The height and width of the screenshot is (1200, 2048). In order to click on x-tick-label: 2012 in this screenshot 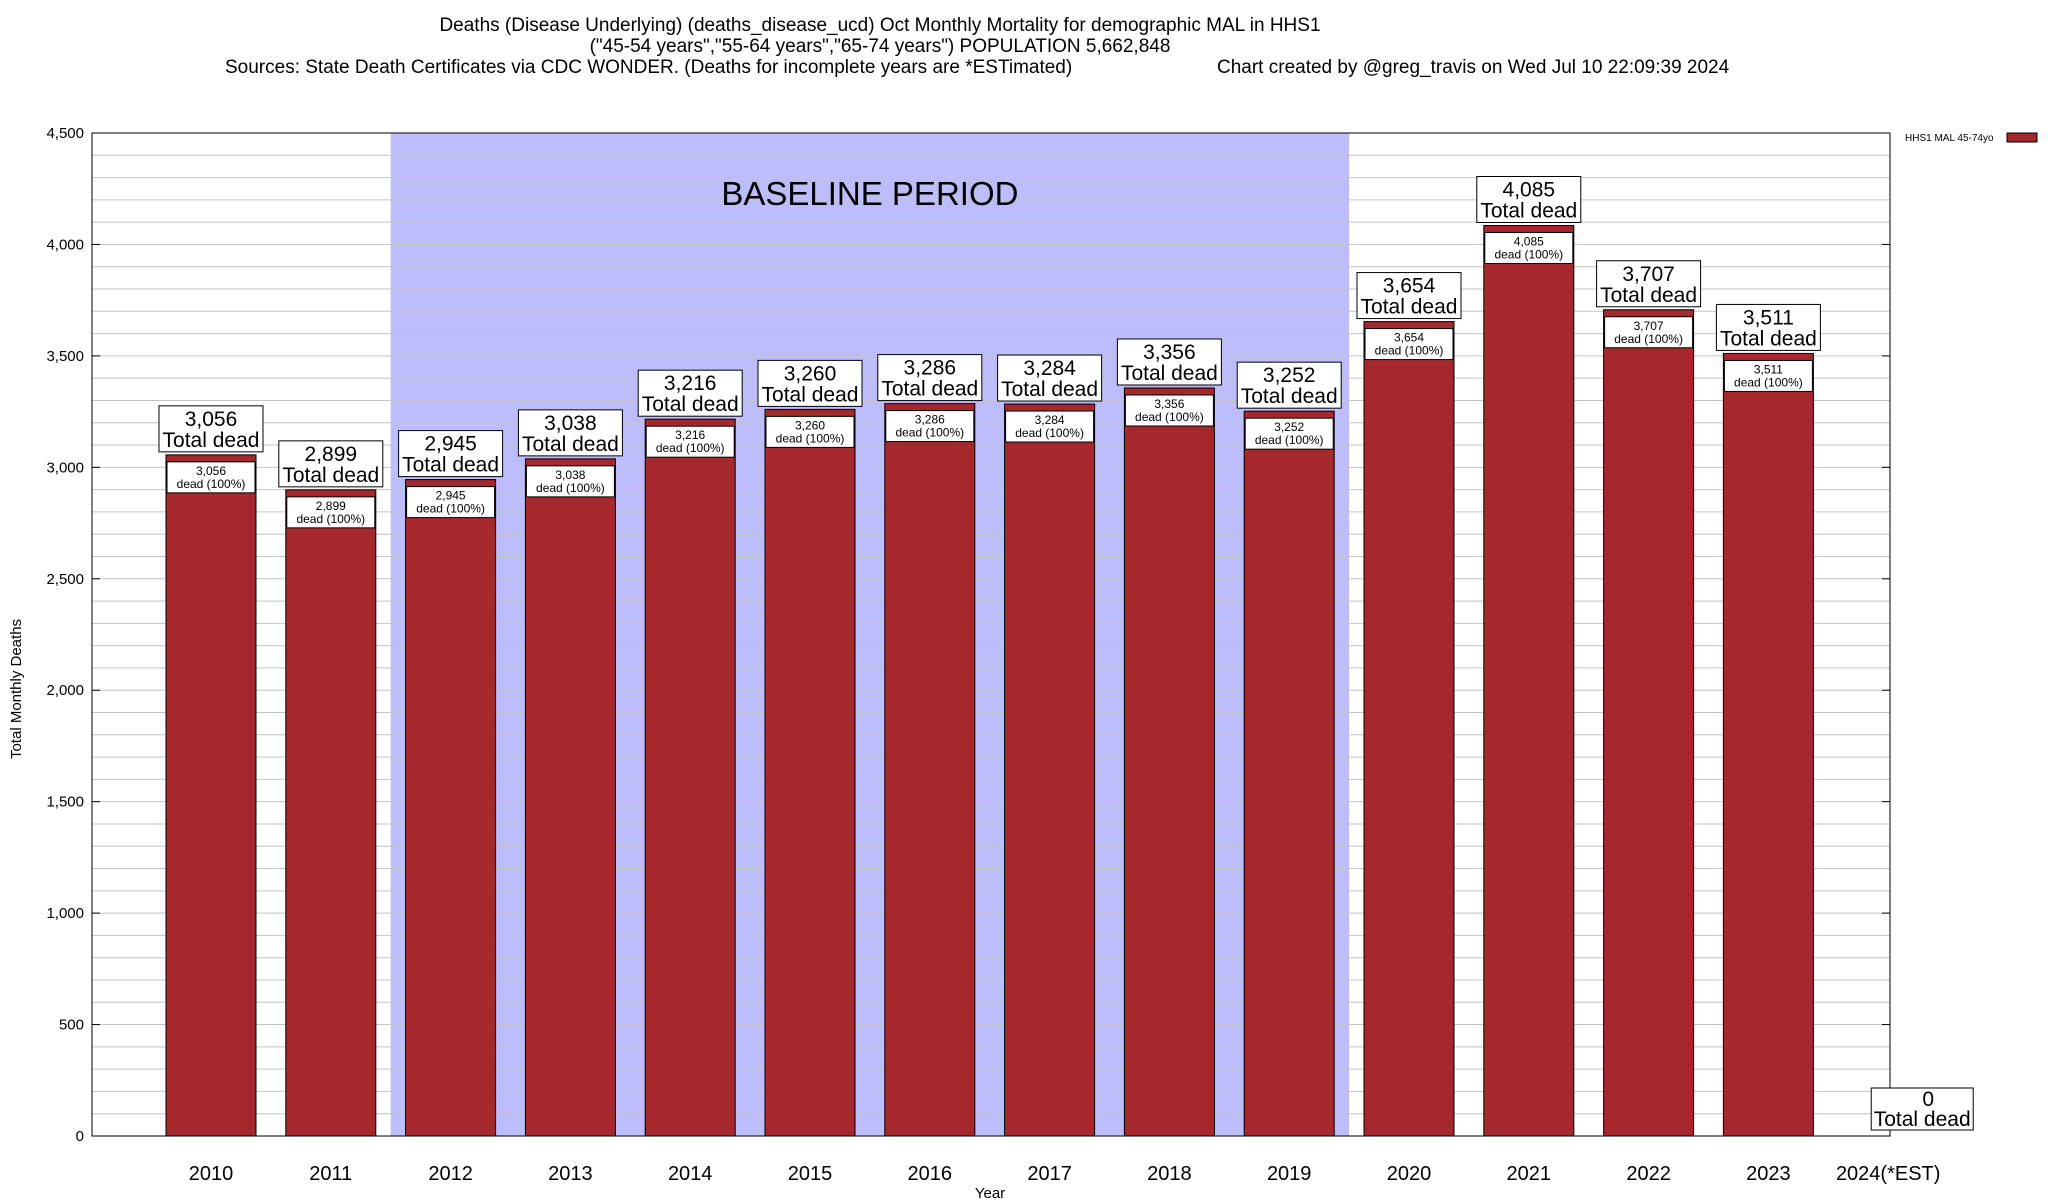, I will do `click(450, 1174)`.